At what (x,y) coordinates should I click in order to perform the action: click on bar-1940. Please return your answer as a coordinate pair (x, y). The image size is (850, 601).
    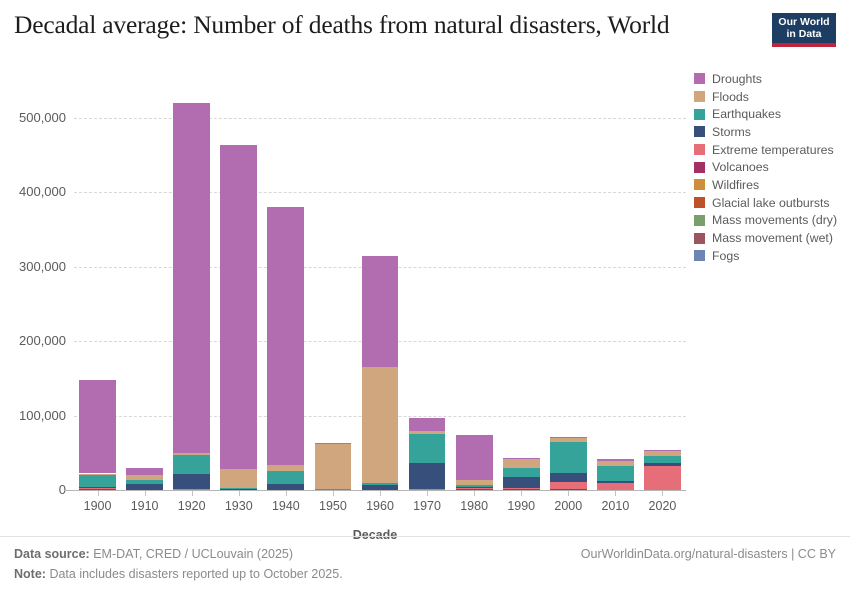
    Looking at the image, I should click on (286, 348).